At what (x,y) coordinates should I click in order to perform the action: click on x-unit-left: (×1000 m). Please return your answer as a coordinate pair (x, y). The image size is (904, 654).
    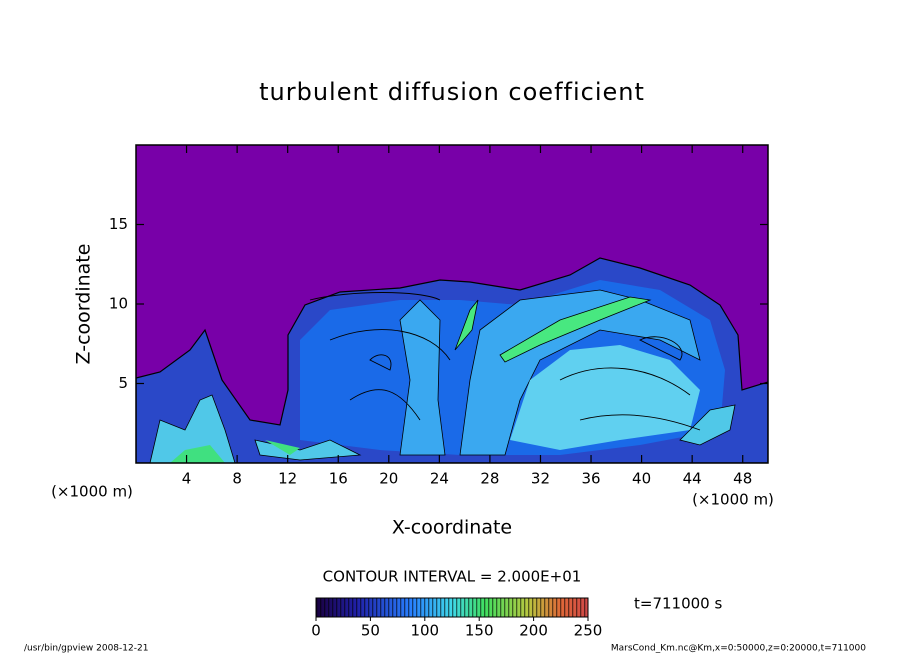
    Looking at the image, I should click on (92, 492).